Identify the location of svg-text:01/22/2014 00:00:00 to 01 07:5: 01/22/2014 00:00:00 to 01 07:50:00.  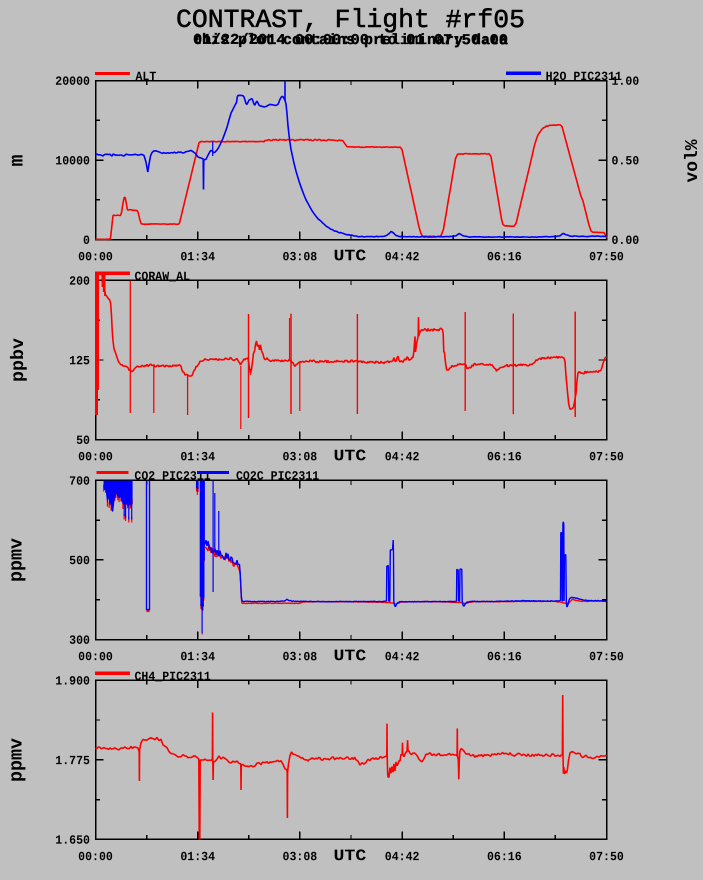
(350, 40).